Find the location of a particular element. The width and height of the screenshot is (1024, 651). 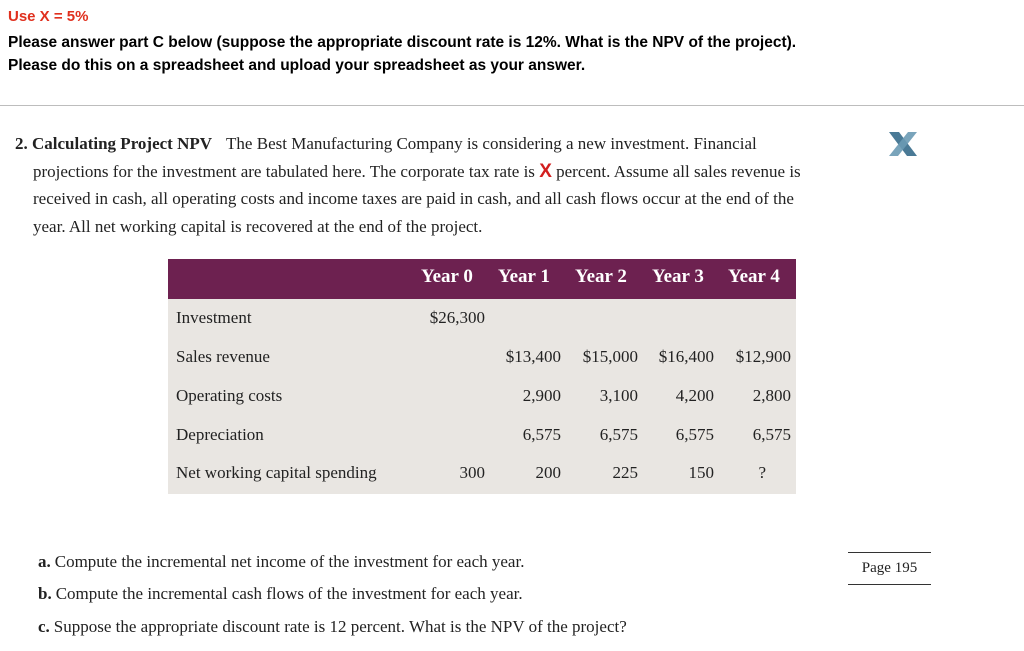

problem-title: Calculating Project NPV is located at coordinates (122, 143).